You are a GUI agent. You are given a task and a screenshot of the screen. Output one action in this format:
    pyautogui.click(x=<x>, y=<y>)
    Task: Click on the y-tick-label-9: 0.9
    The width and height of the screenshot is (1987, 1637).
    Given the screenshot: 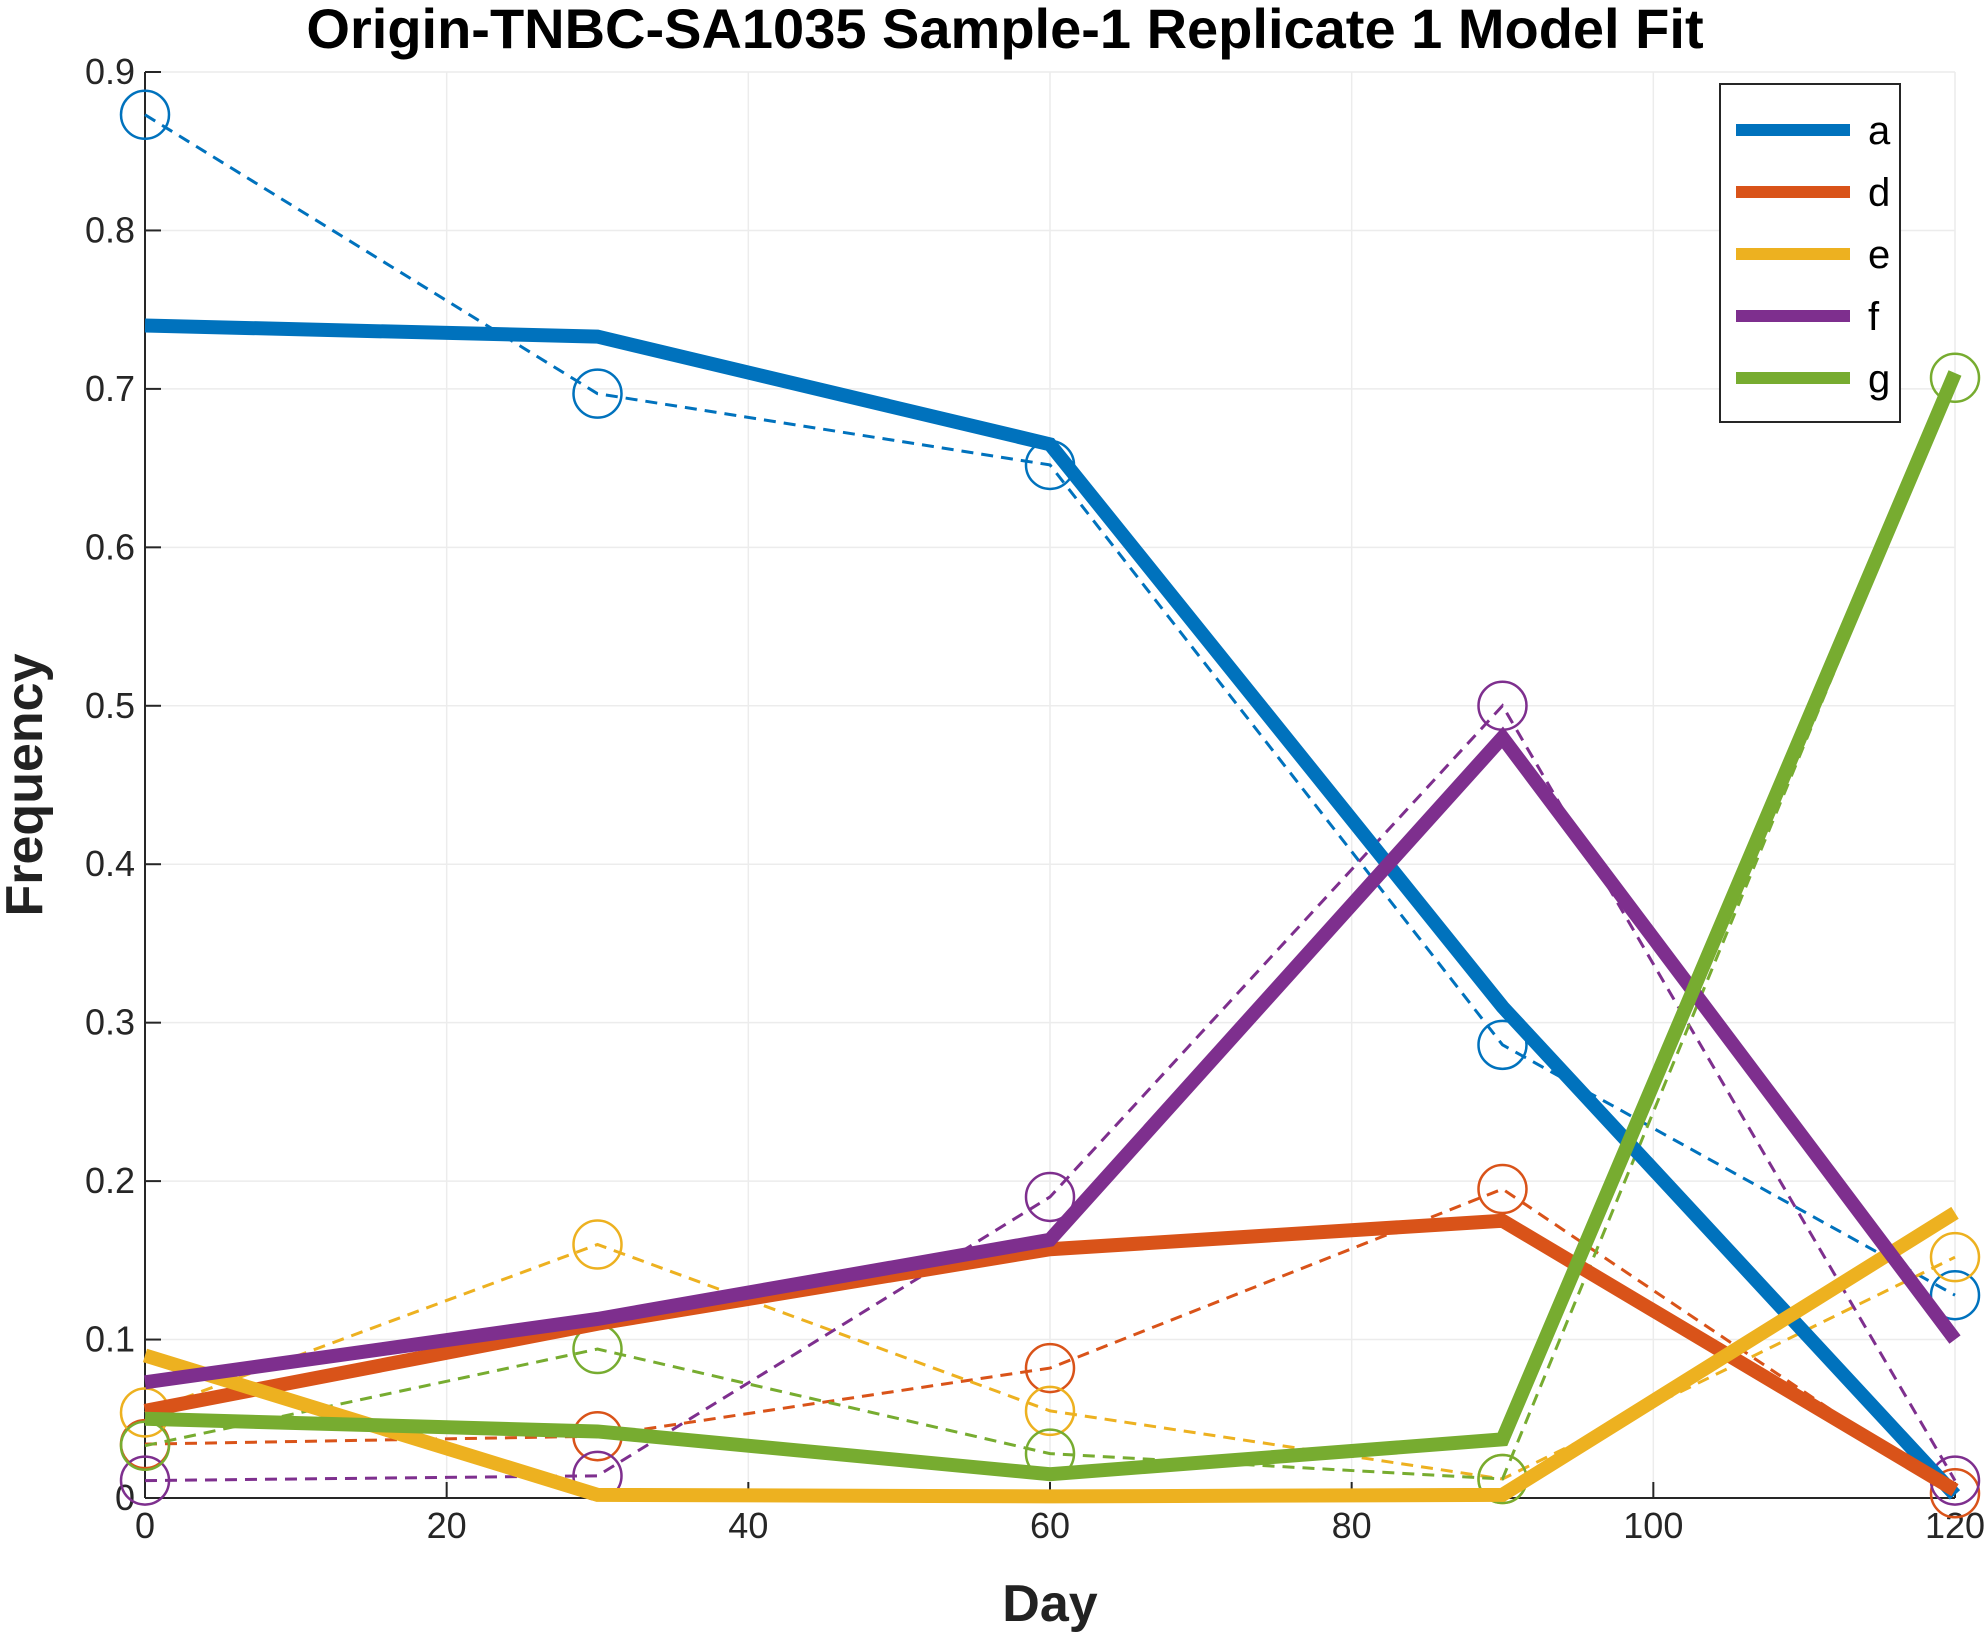 What is the action you would take?
    pyautogui.click(x=110, y=71)
    